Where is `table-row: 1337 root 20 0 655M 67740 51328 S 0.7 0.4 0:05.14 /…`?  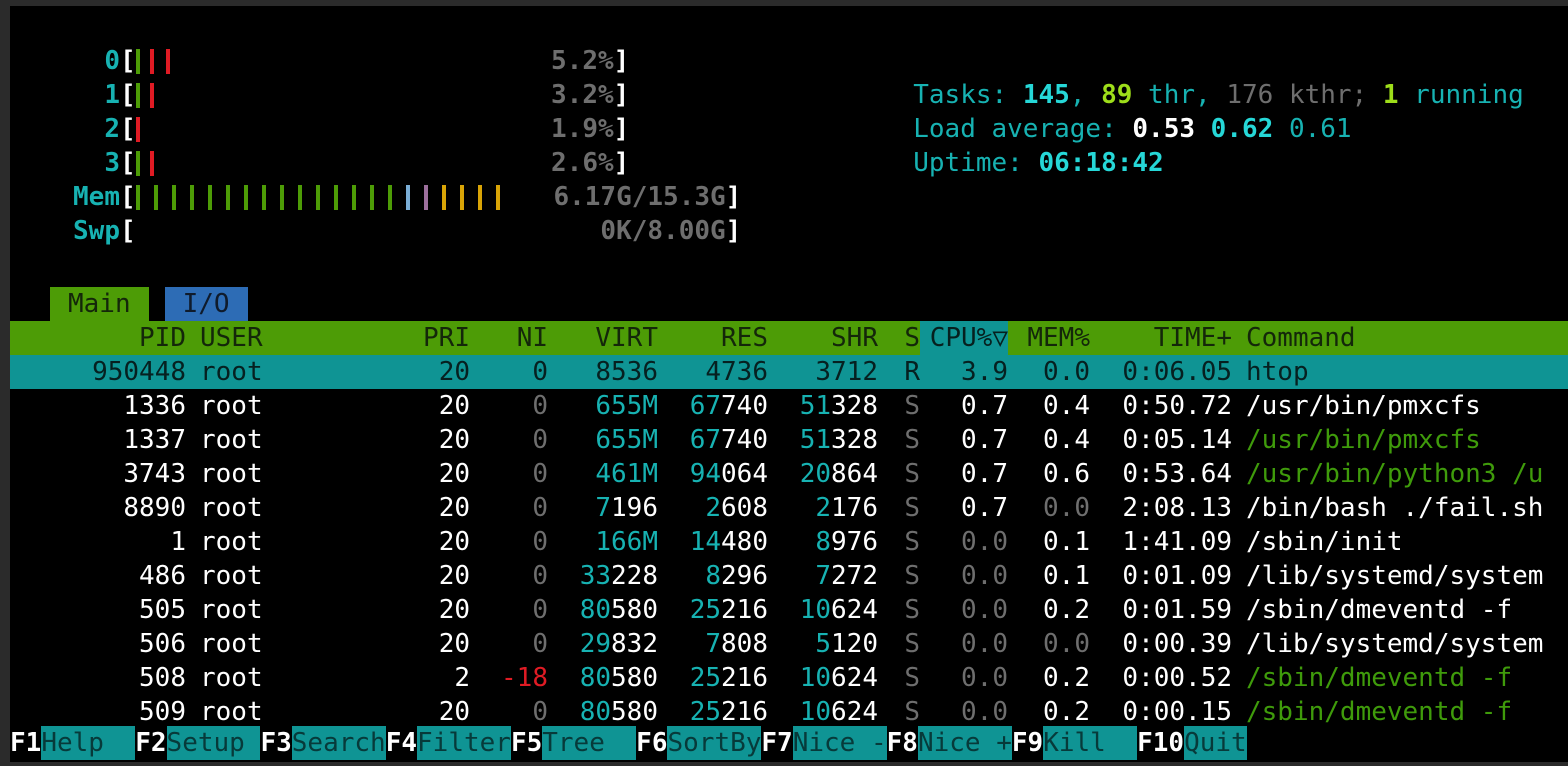 table-row: 1337 root 20 0 655M 67740 51328 S 0.7 0.4 0:05.14 /… is located at coordinates (789, 440).